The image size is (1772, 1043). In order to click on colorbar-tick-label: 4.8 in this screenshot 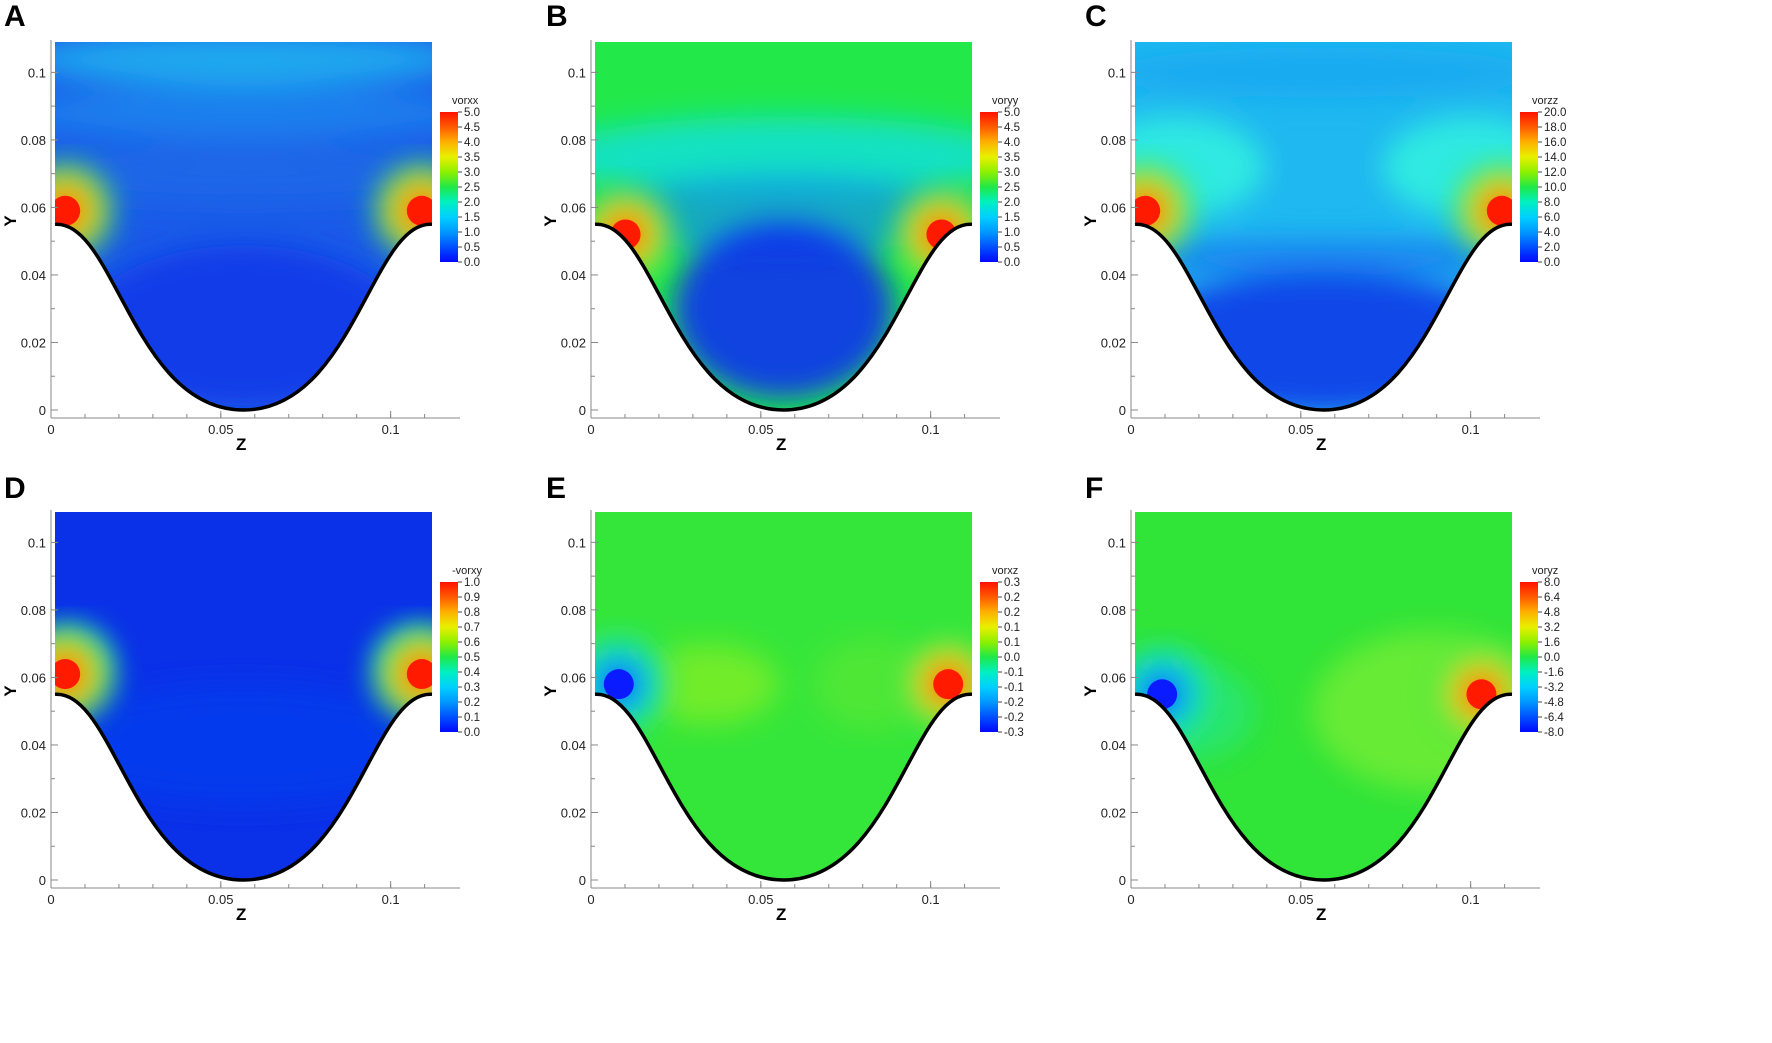, I will do `click(1552, 613)`.